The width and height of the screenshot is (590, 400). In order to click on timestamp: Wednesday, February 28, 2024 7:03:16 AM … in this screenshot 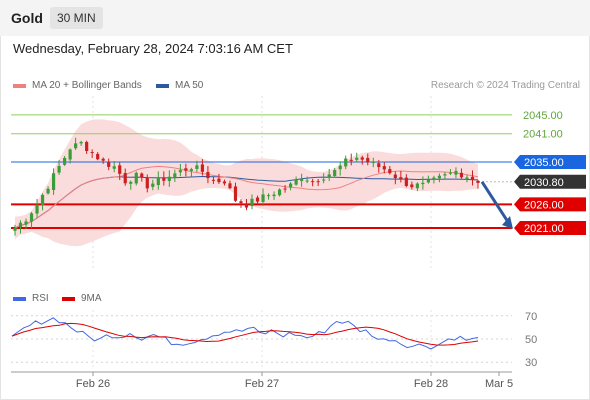, I will do `click(153, 48)`.